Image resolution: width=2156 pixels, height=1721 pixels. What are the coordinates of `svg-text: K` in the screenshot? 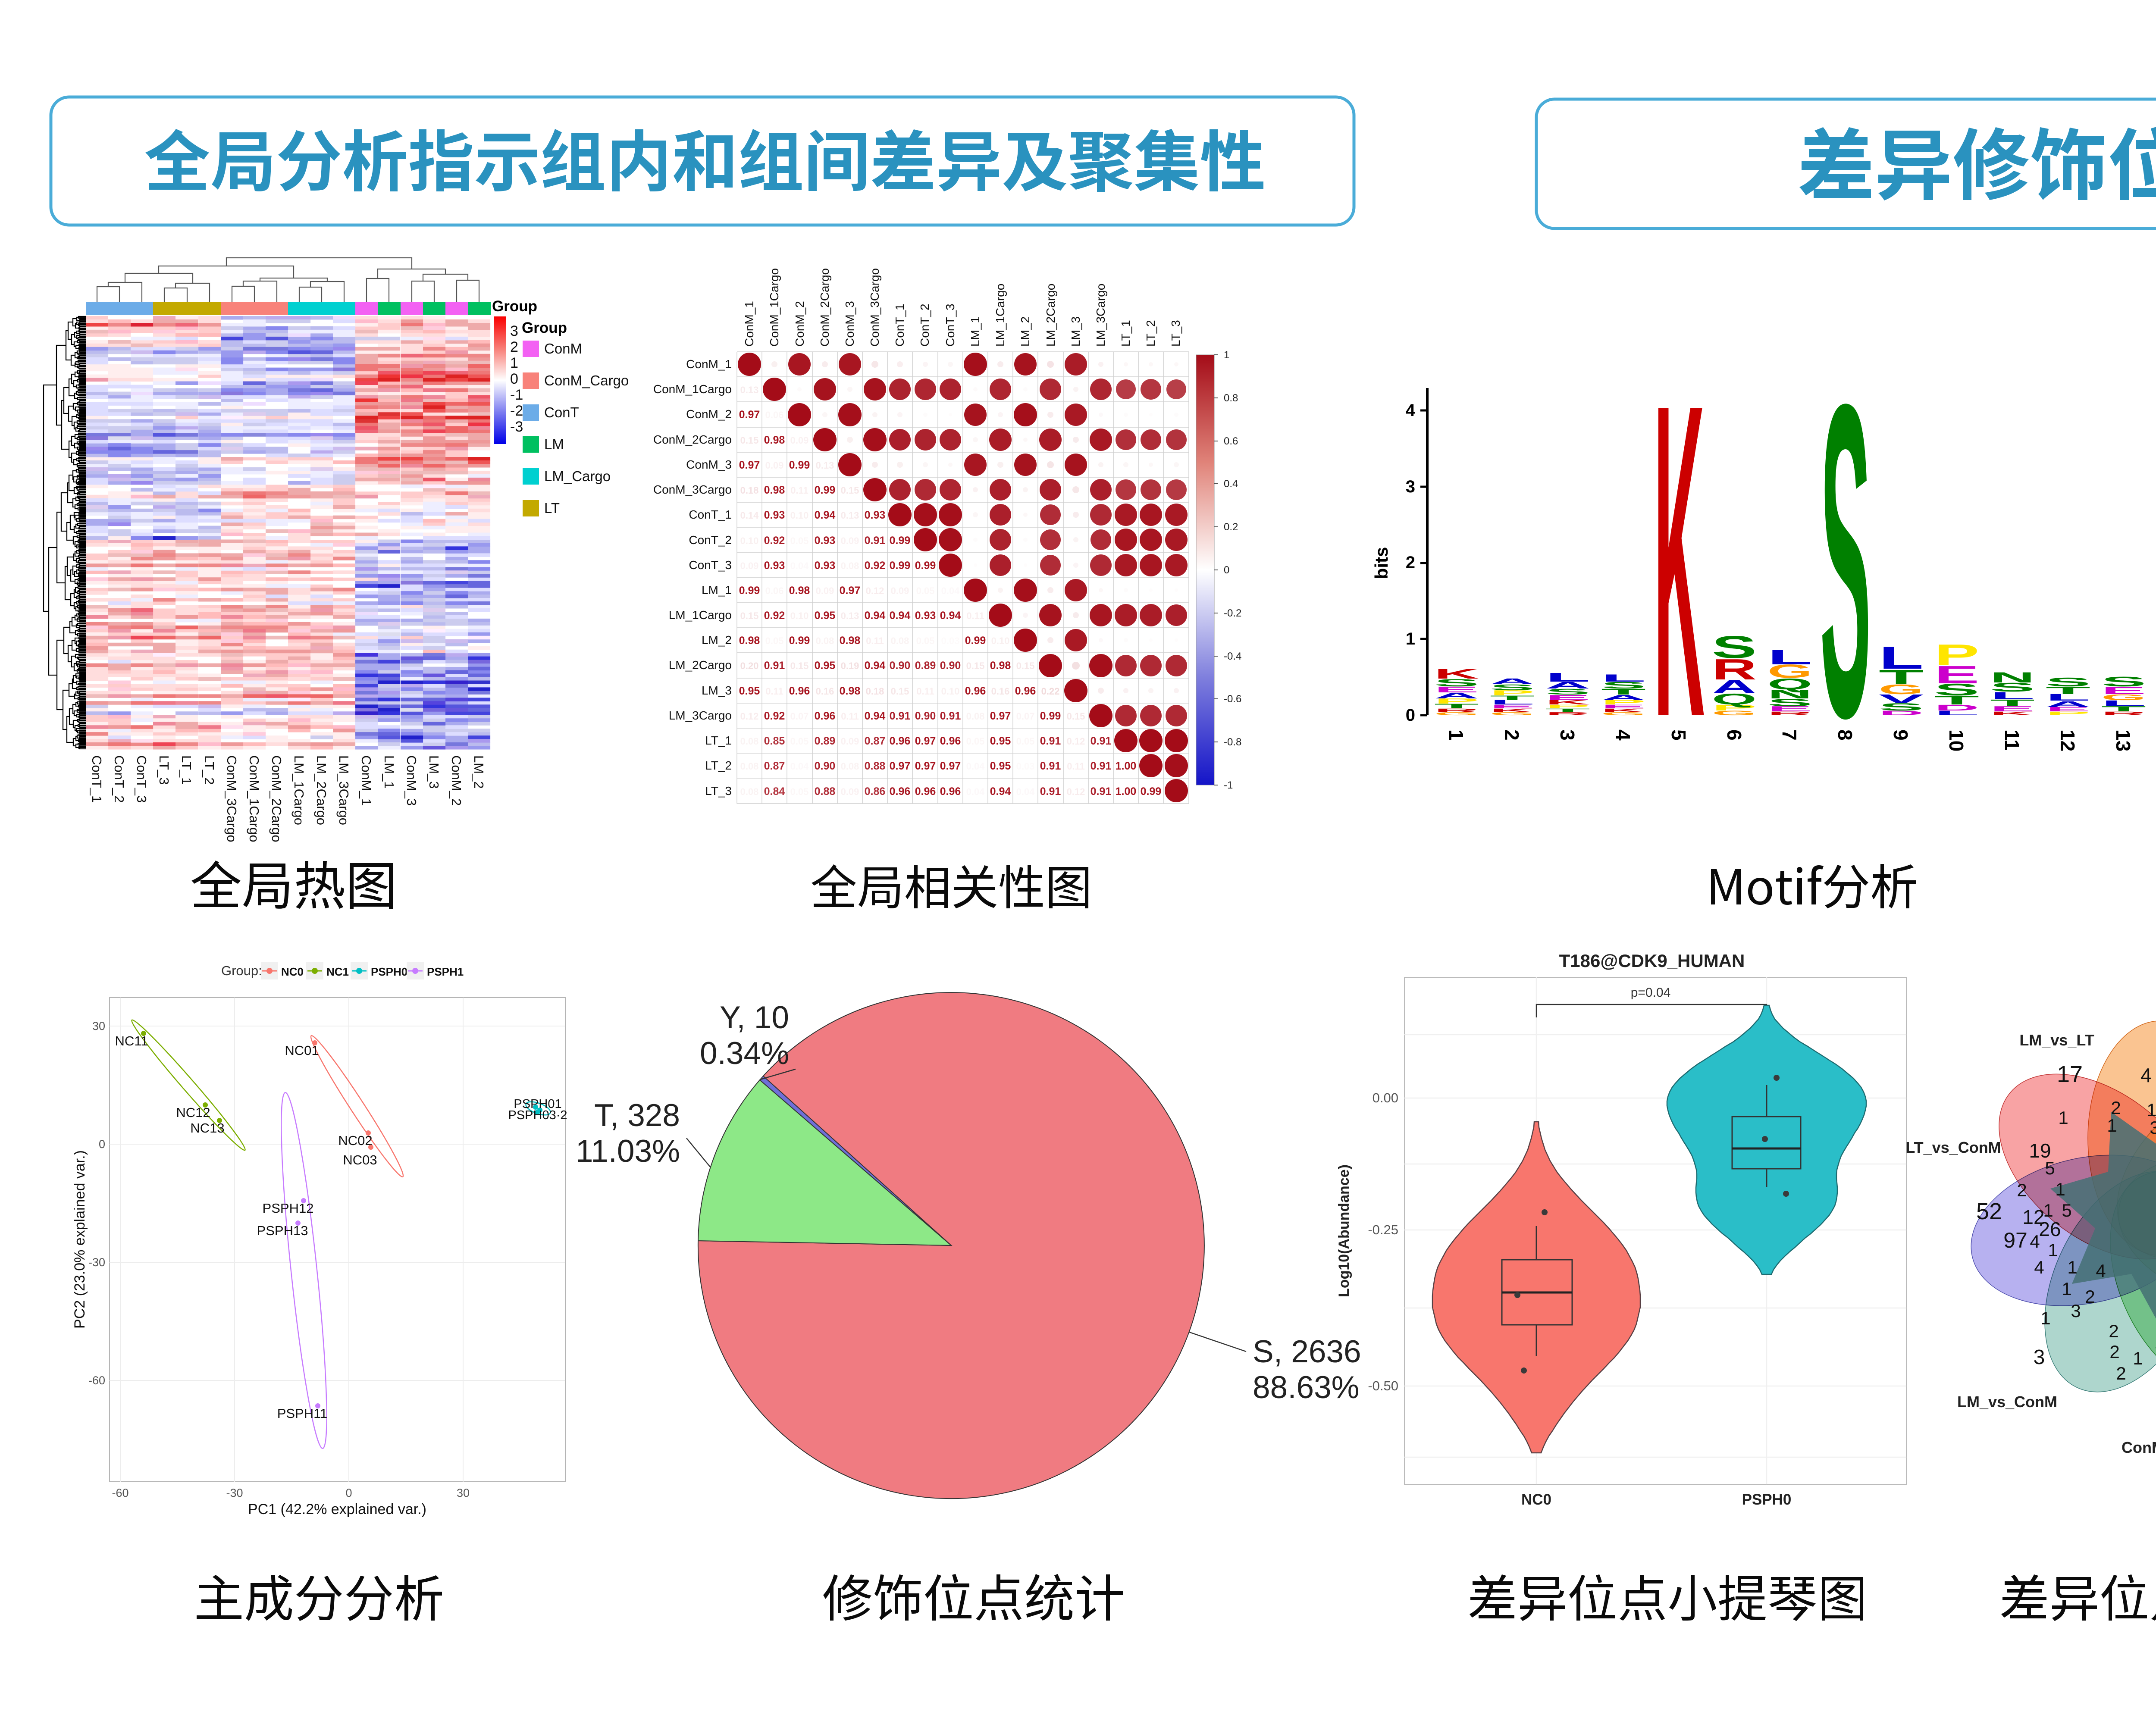 It's located at (1624, 710).